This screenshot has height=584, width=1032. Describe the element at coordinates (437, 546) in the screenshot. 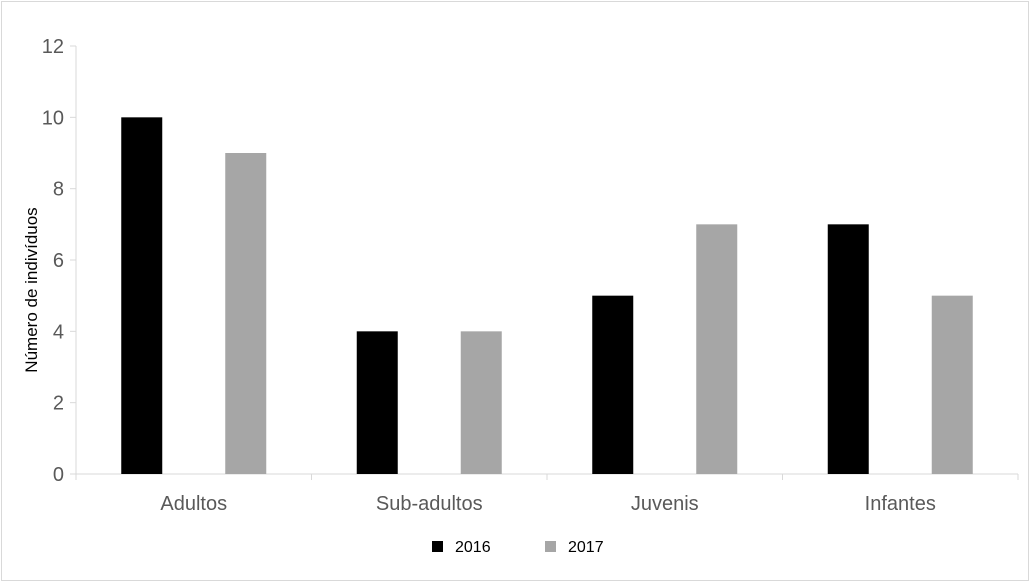

I see `legend-swatch-2016` at that location.